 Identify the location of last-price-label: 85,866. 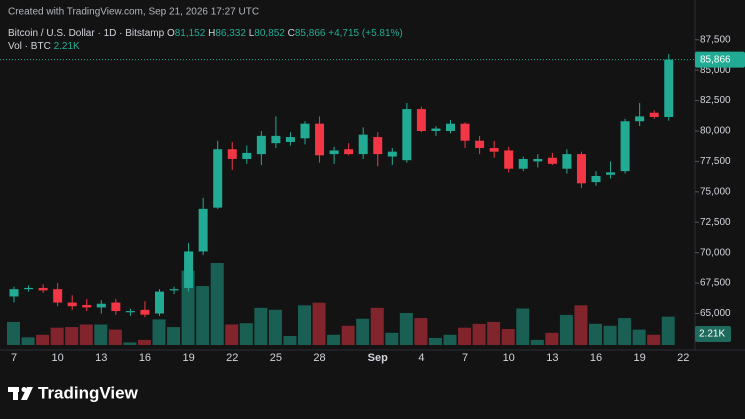
(715, 59).